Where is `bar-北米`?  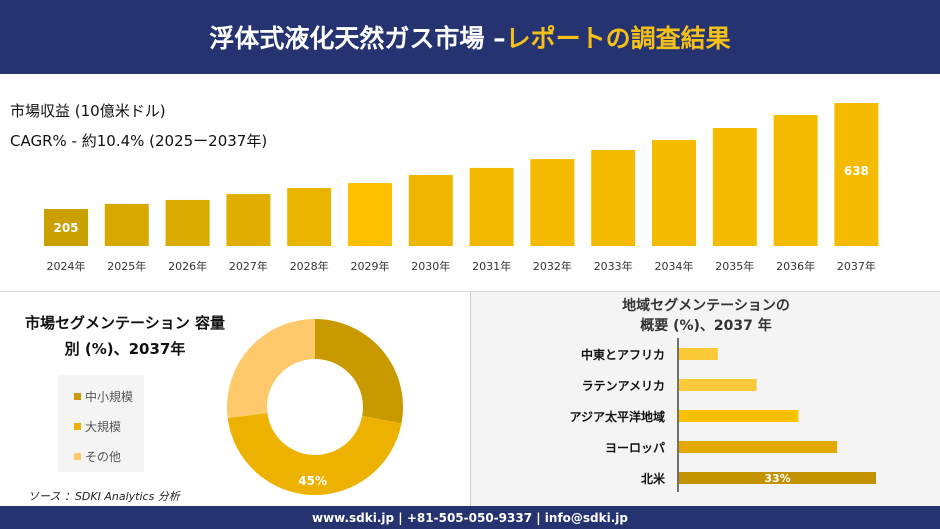 bar-北米 is located at coordinates (777, 478).